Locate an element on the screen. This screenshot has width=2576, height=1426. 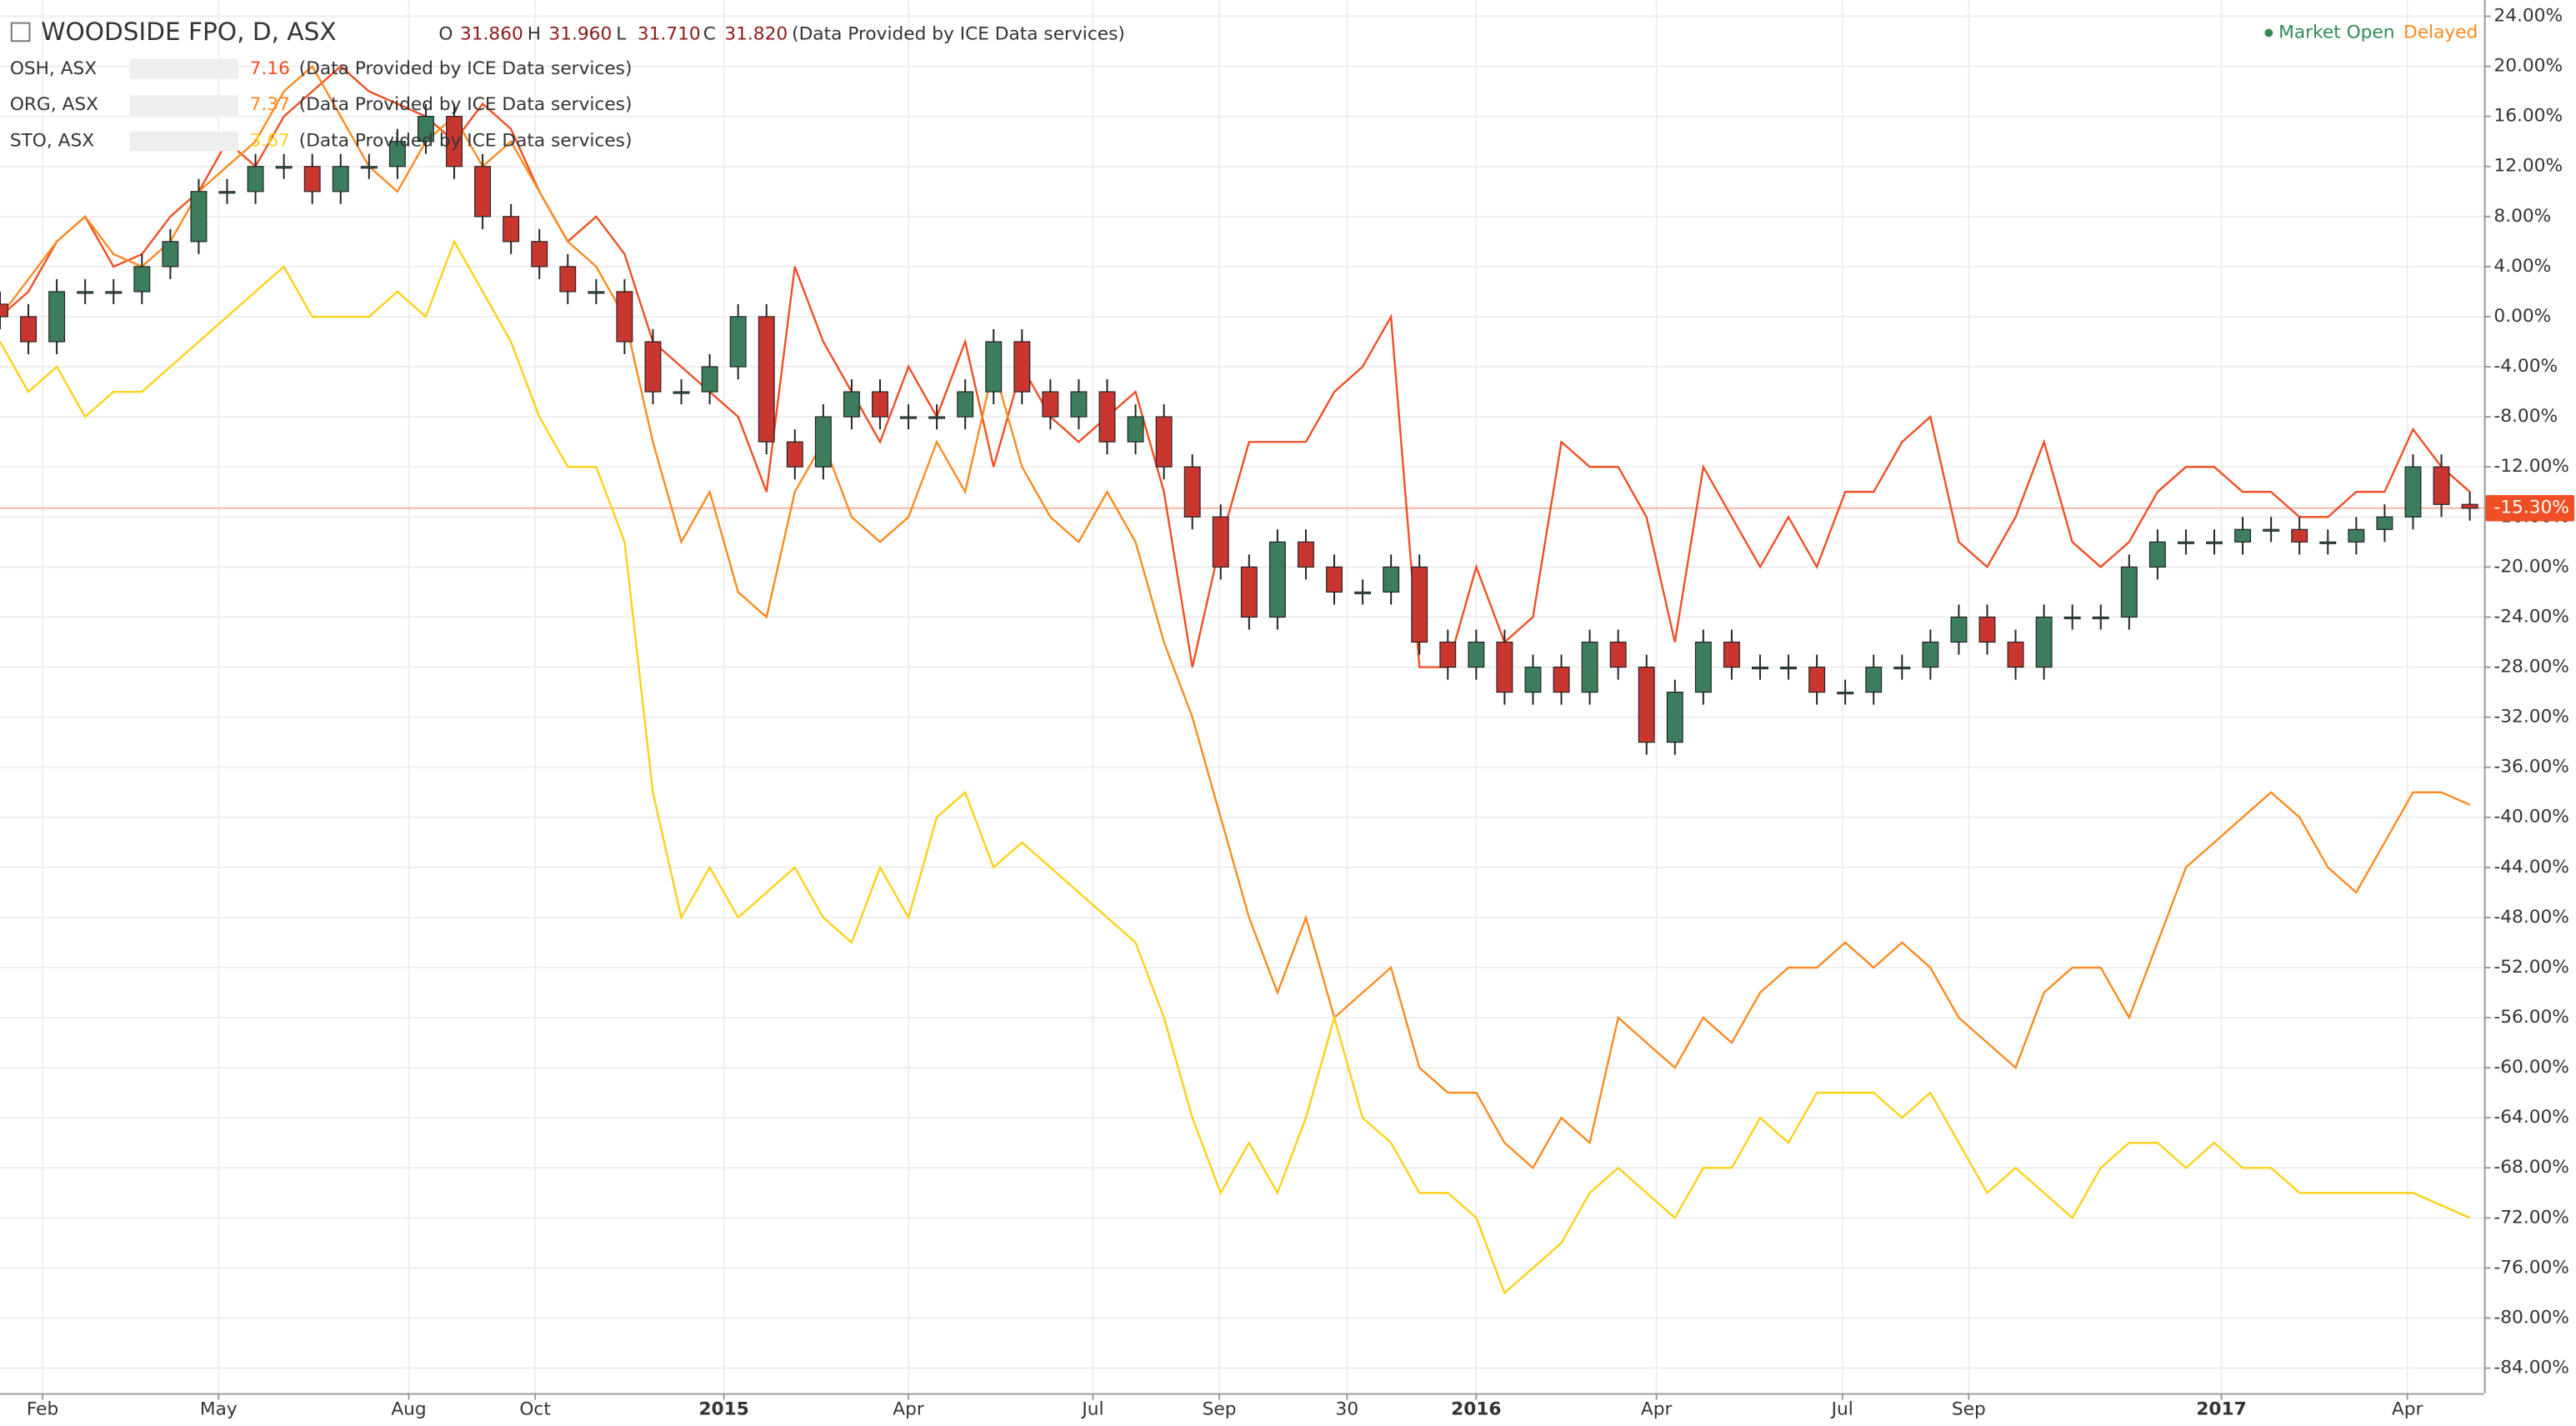
y-tick-label: -40.00% is located at coordinates (2530, 818).